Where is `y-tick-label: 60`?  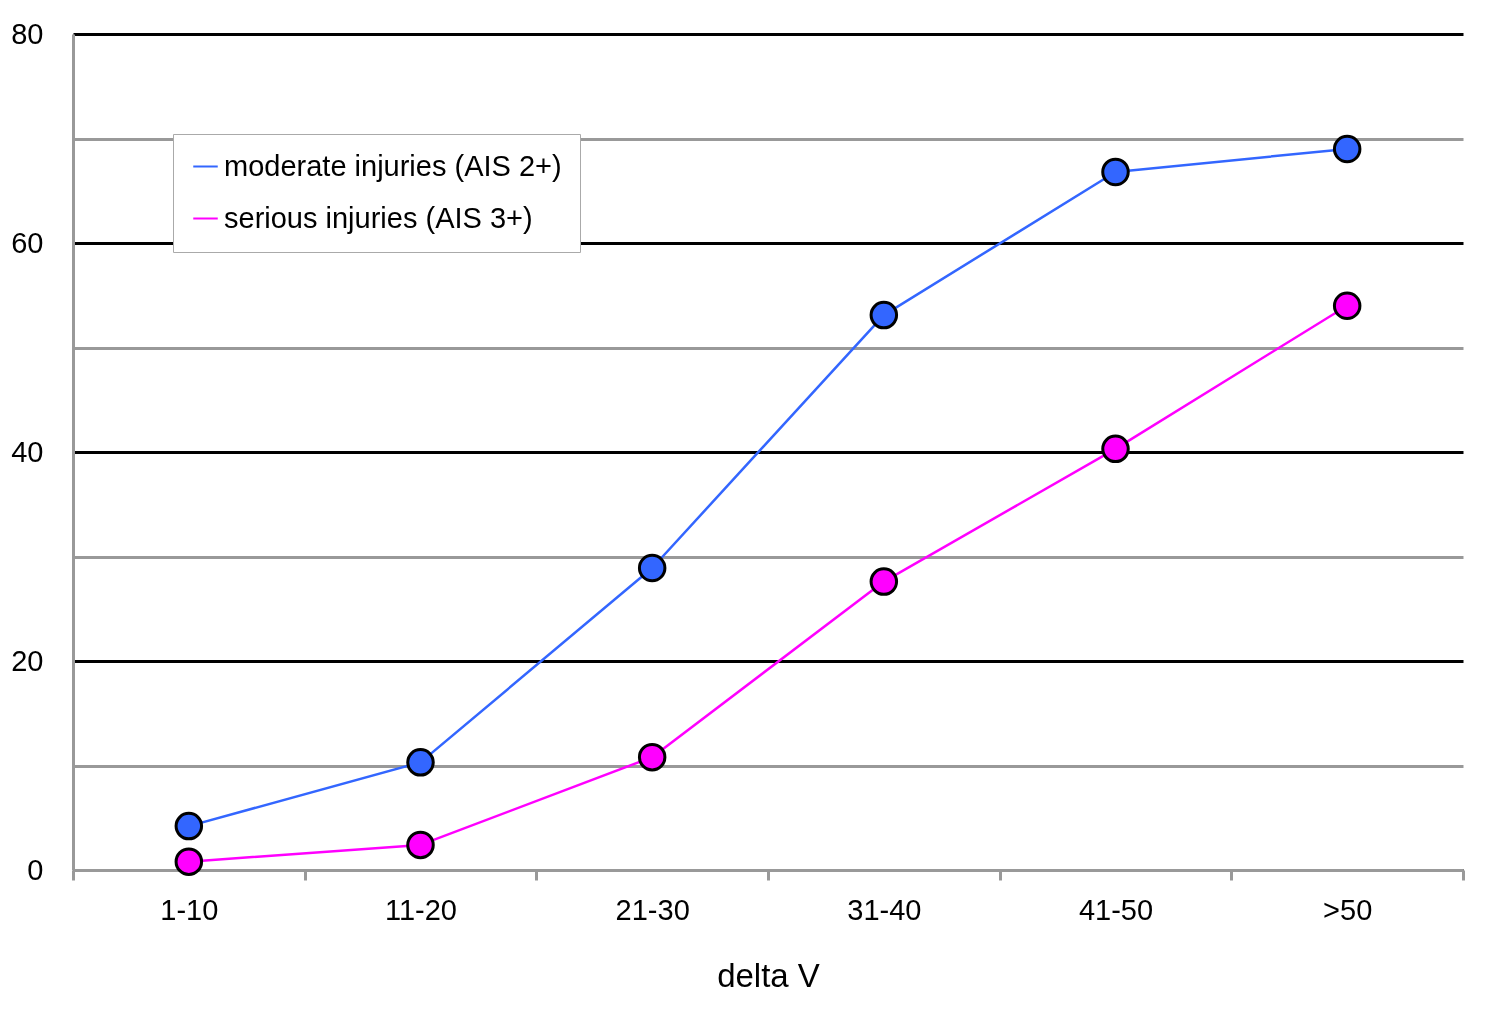
y-tick-label: 60 is located at coordinates (27, 242).